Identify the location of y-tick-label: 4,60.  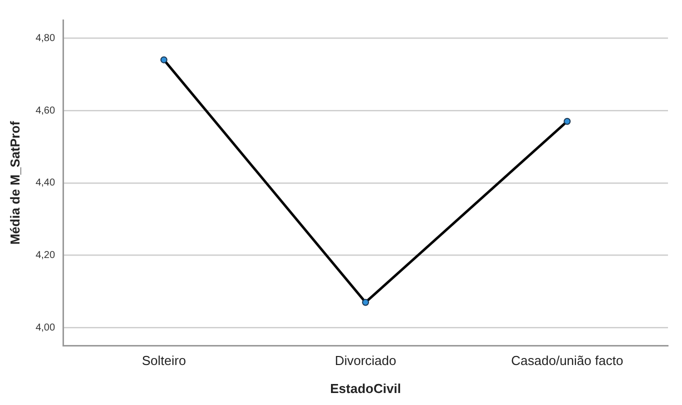
(46, 110).